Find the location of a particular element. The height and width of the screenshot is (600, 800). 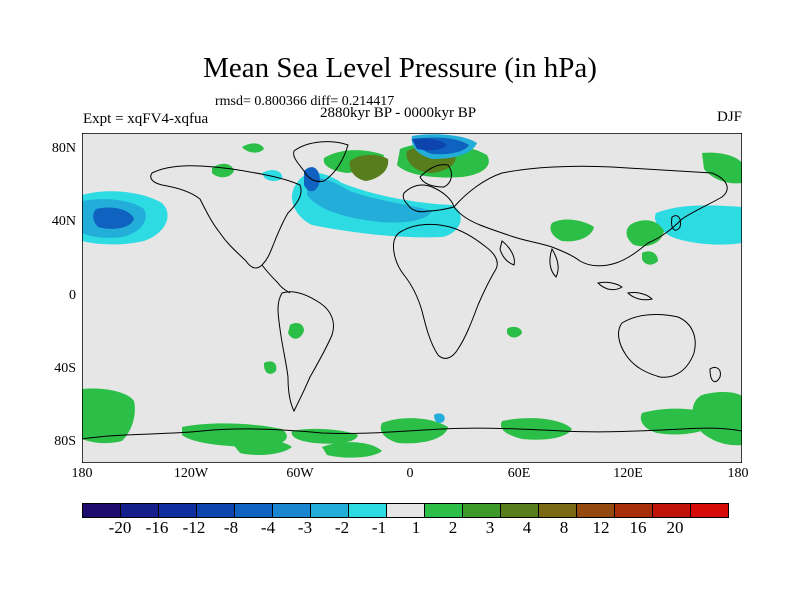

colorbar-label: 1 is located at coordinates (416, 527).